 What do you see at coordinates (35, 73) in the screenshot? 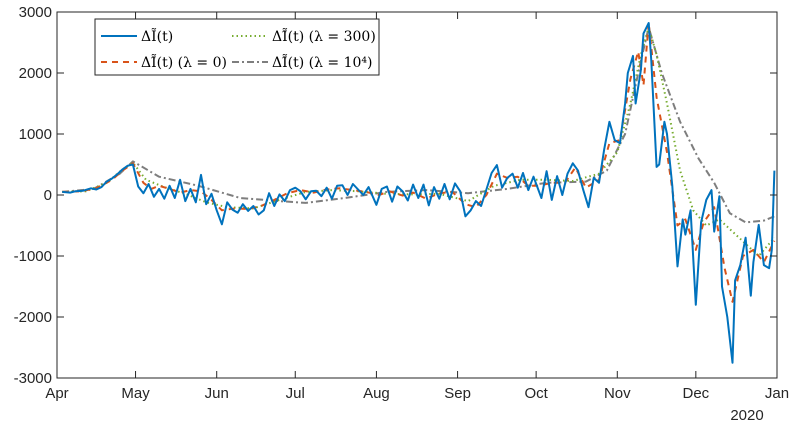
I see `y-tick-label: 2000` at bounding box center [35, 73].